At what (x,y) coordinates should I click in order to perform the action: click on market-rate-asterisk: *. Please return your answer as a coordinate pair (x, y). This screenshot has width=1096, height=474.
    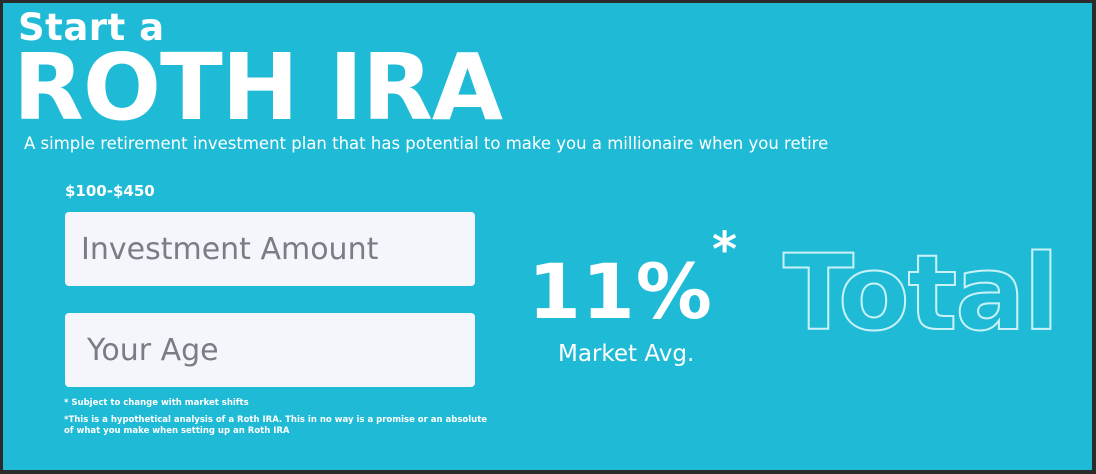
    Looking at the image, I should click on (725, 250).